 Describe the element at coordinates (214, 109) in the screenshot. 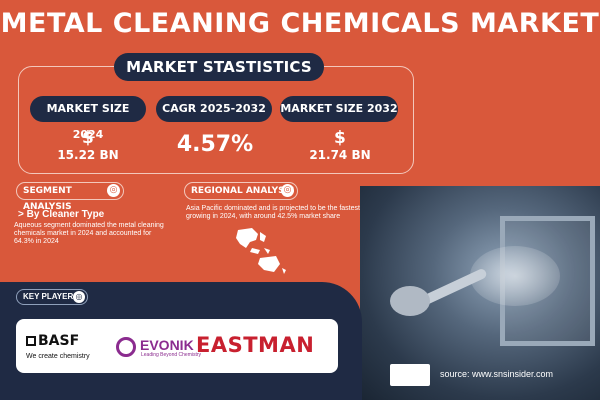

I see `stat-label-cagr: CAGR 2025-2032` at that location.